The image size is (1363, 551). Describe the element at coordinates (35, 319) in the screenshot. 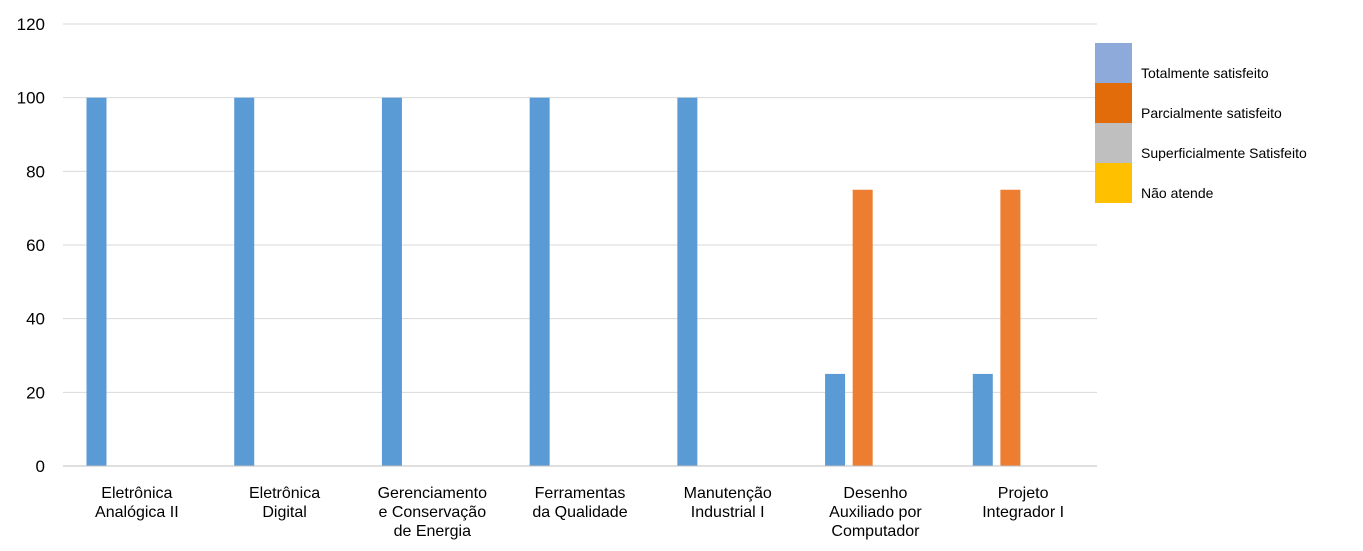

I see `y-tick-label: 40` at that location.